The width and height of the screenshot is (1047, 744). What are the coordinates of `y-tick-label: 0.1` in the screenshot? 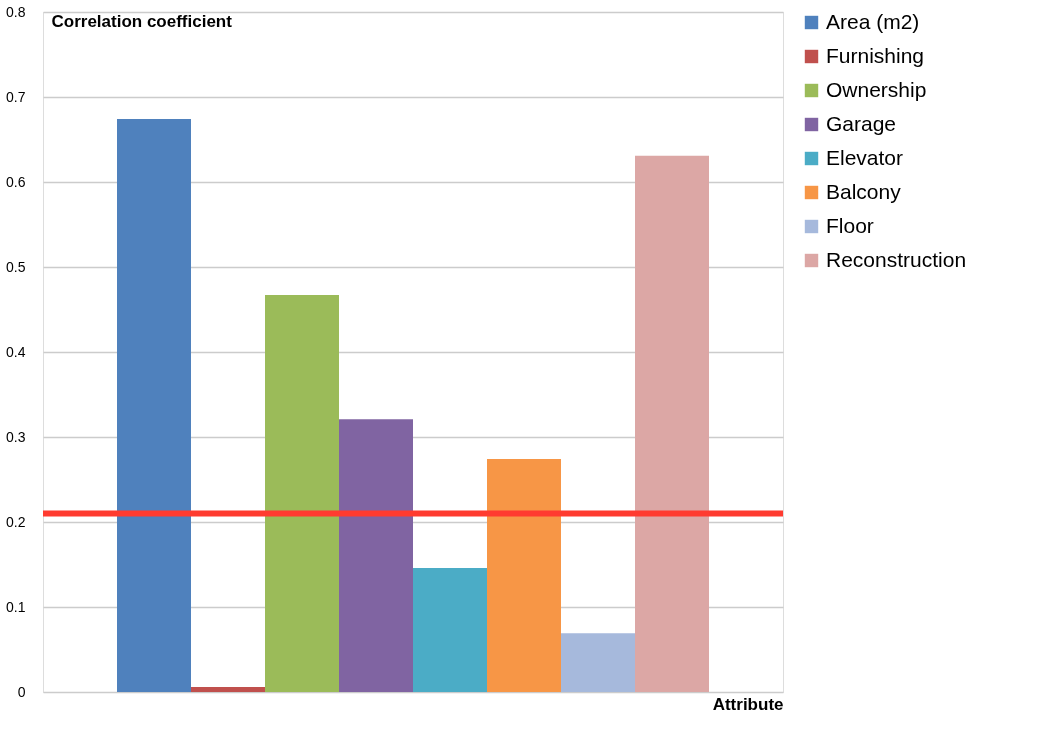 It's located at (16, 606).